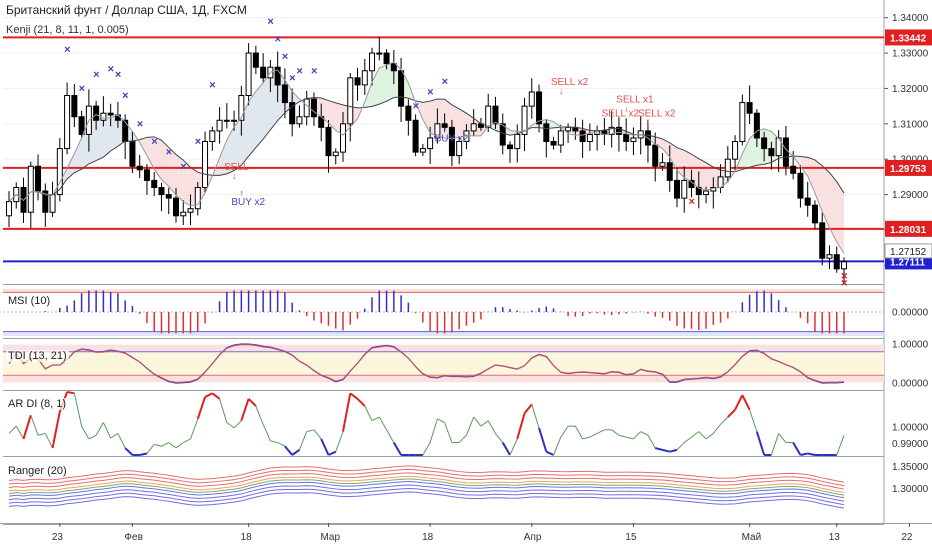 This screenshot has width=932, height=550. I want to click on signal-arrow-1: ↑, so click(241, 193).